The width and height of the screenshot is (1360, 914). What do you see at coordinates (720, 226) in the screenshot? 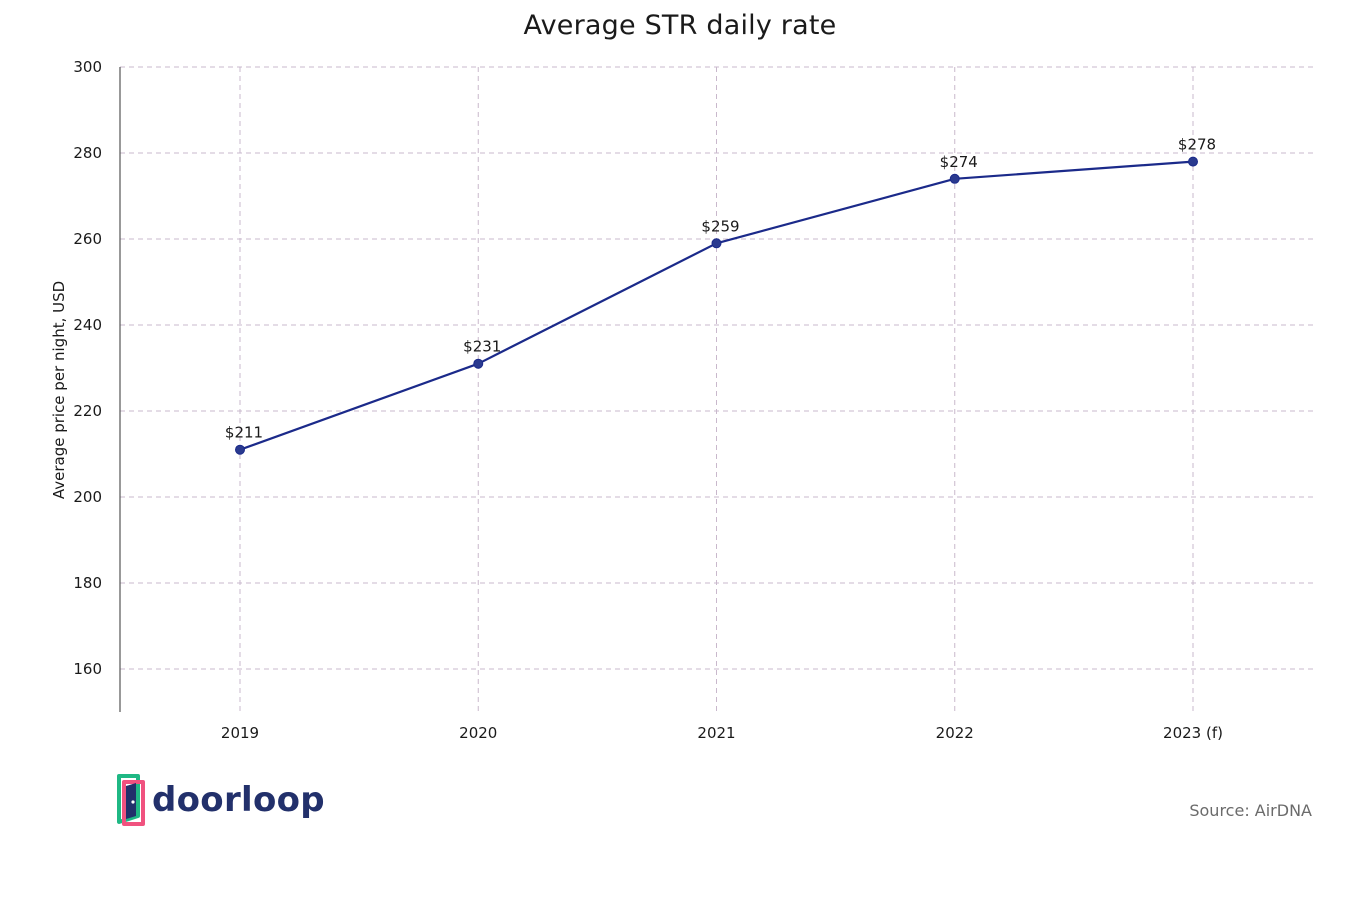
I see `data-label: $259` at bounding box center [720, 226].